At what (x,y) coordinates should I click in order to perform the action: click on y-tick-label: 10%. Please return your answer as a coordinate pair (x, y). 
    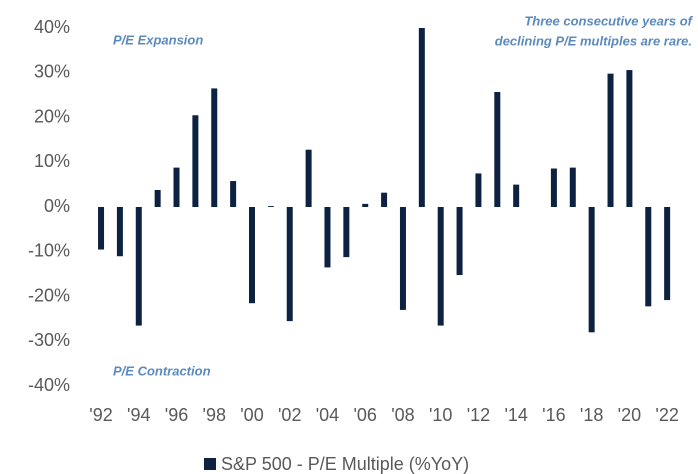
    Looking at the image, I should click on (52, 161).